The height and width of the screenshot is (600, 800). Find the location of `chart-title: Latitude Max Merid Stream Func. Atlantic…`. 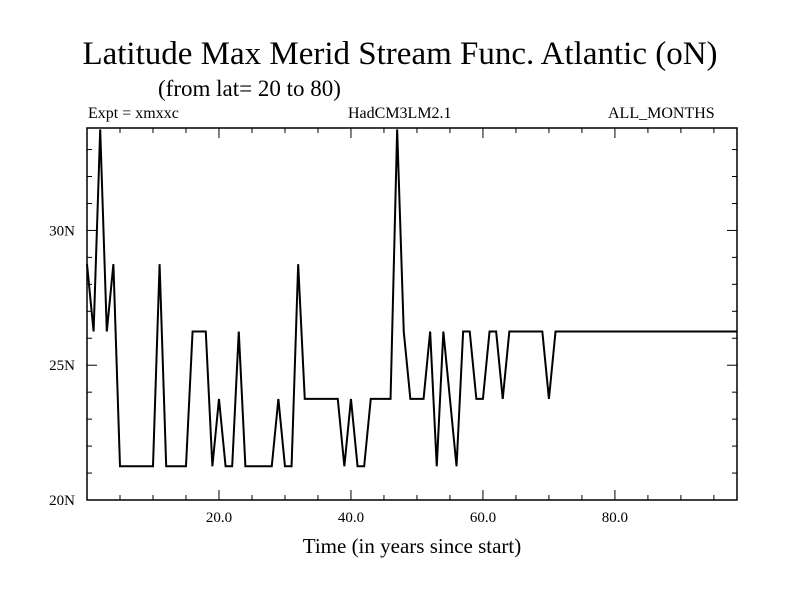

chart-title: Latitude Max Merid Stream Func. Atlantic… is located at coordinates (400, 54).